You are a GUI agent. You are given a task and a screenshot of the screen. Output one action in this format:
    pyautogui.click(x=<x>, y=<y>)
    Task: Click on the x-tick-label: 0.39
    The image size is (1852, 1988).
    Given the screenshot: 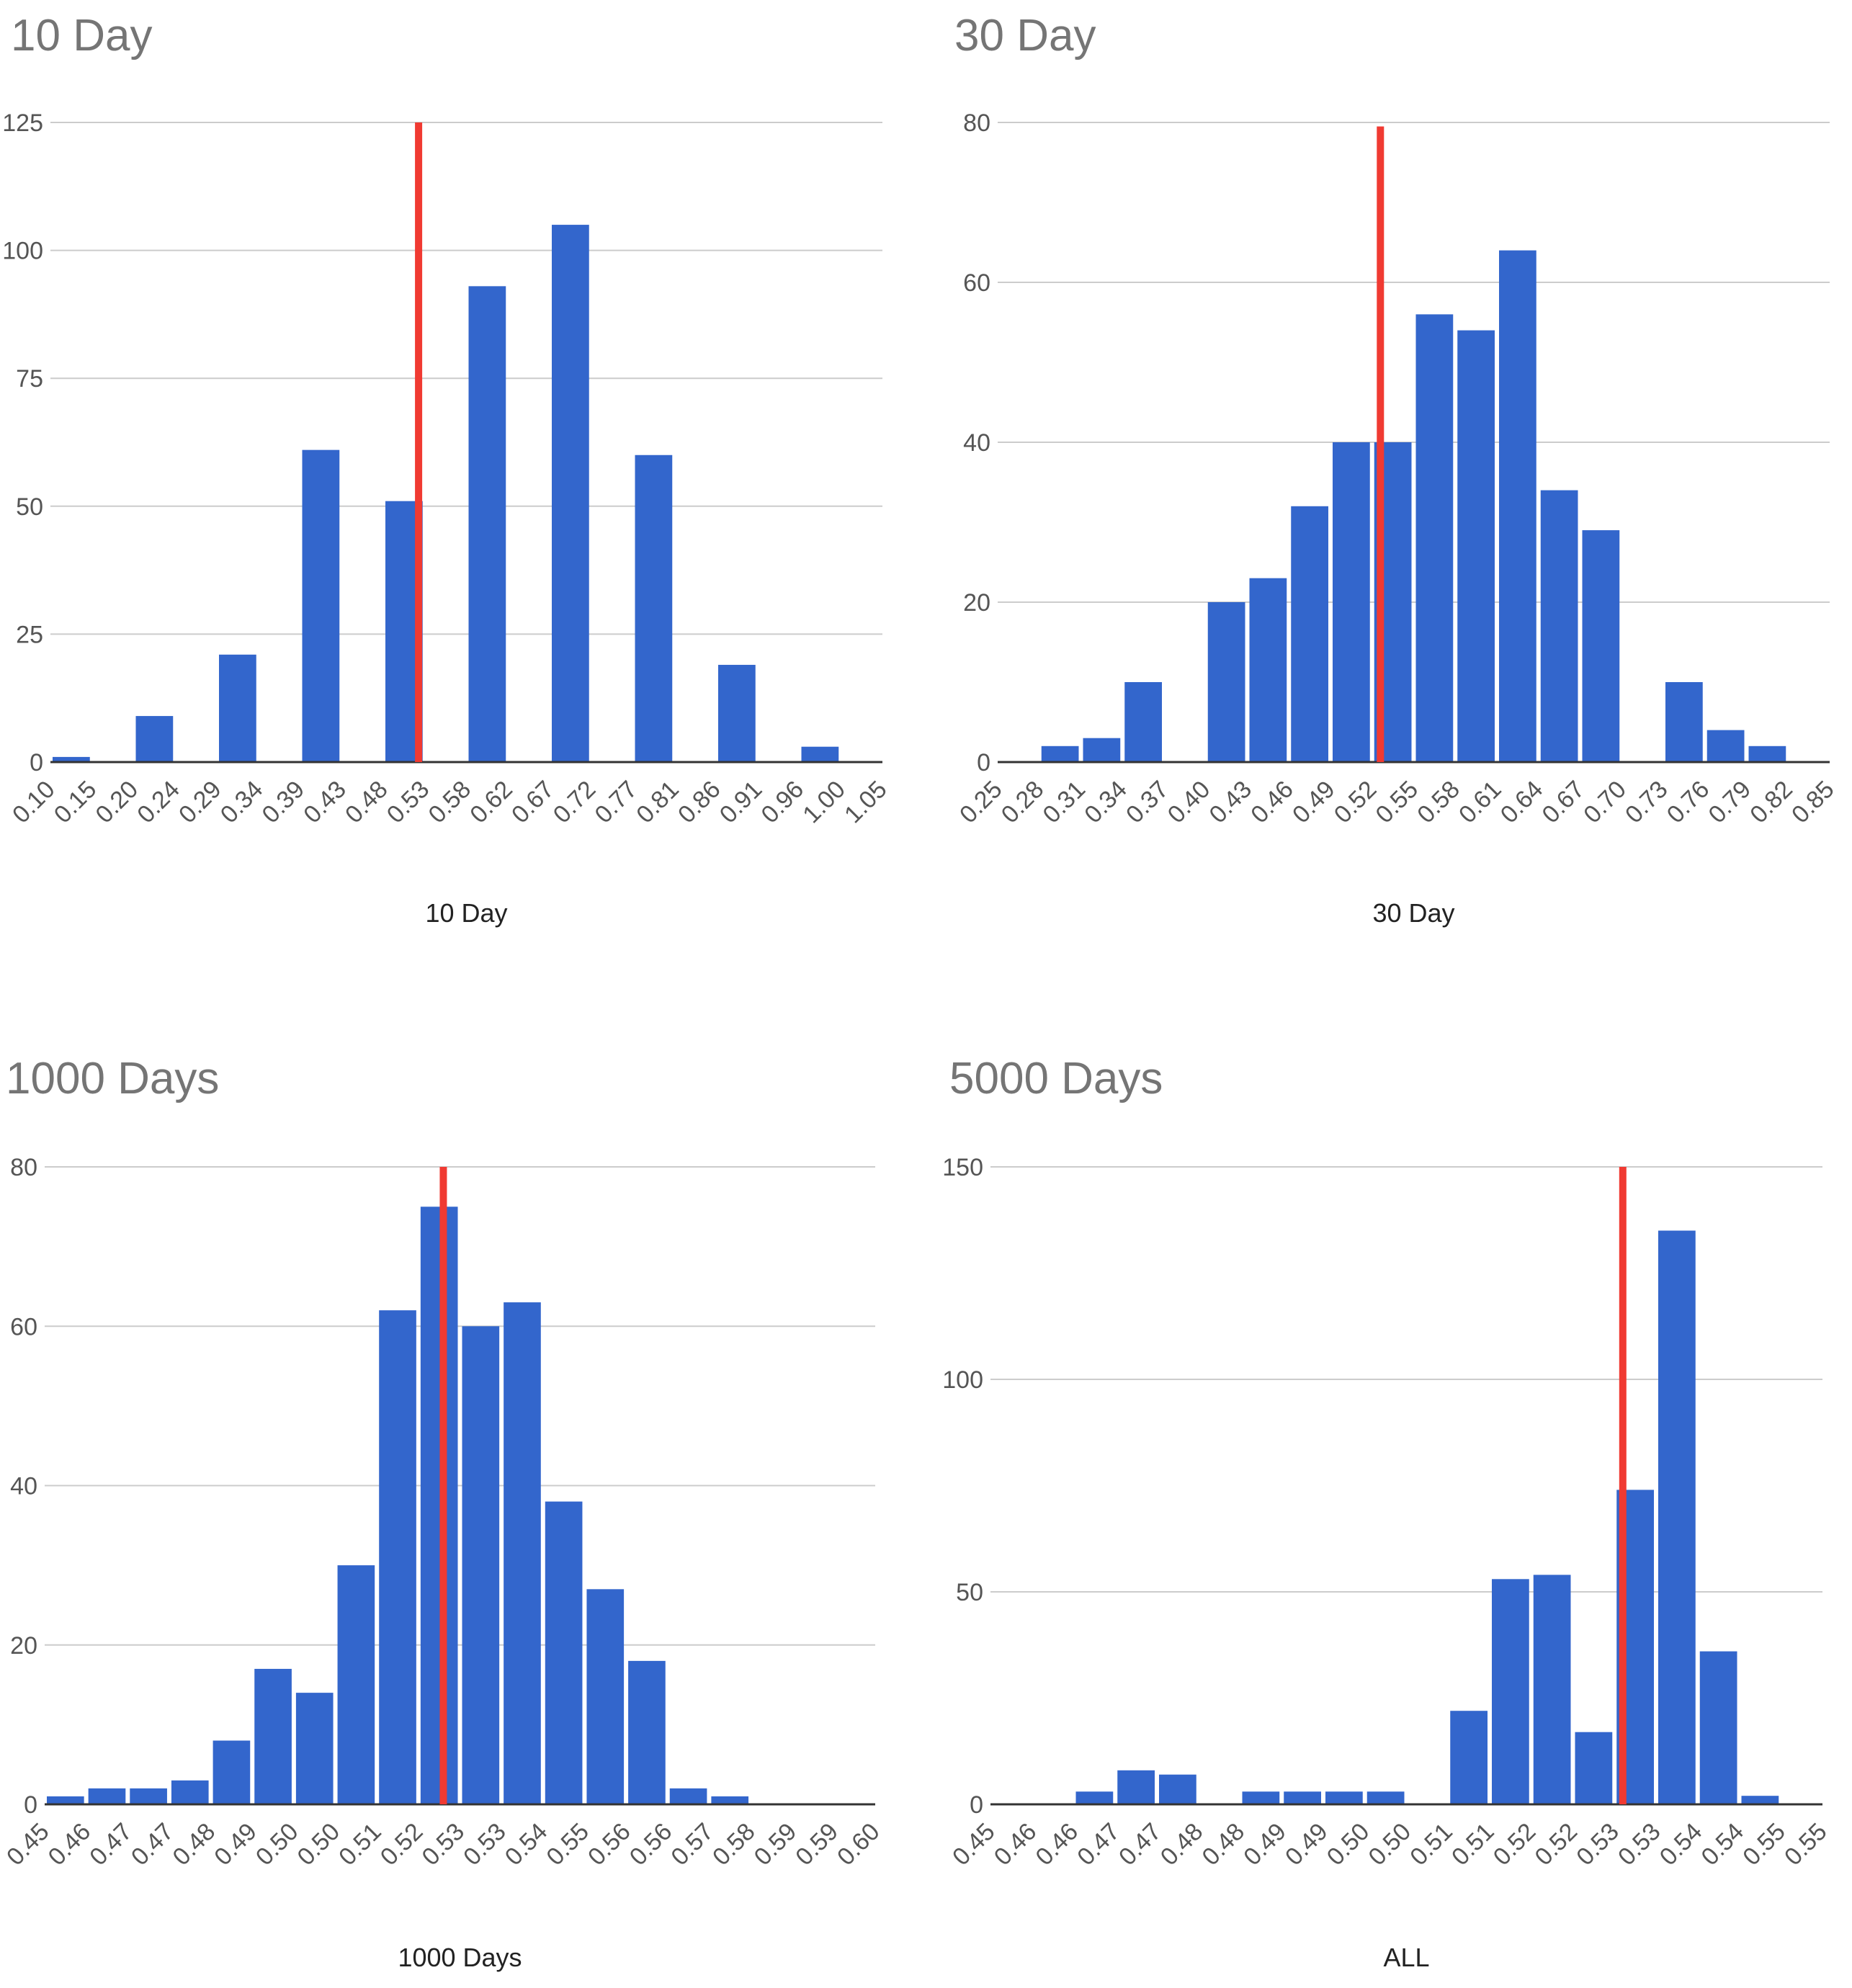 What is the action you would take?
    pyautogui.click(x=283, y=803)
    